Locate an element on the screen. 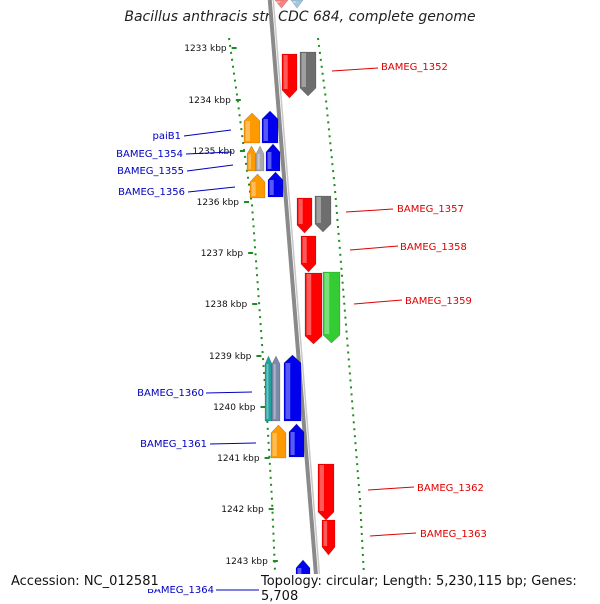 The image size is (600, 604). gene-bameg-1363-outline is located at coordinates (328, 537).